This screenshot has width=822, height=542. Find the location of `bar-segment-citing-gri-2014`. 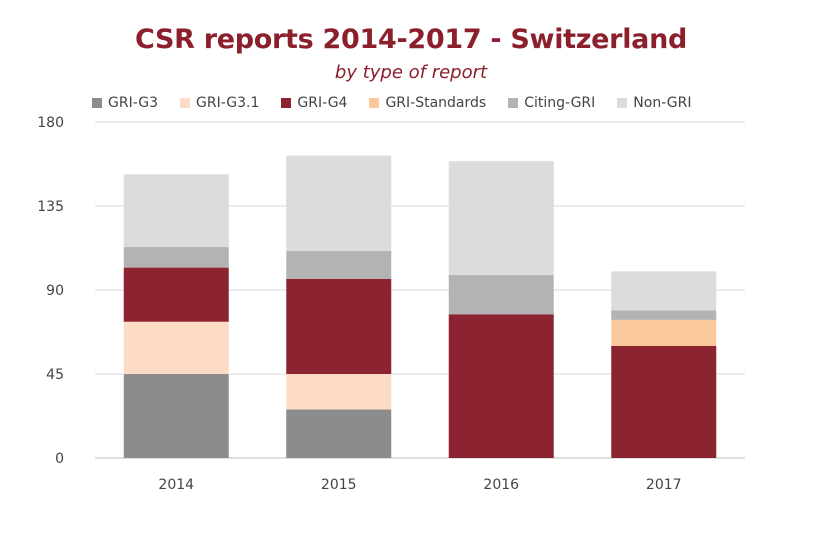

bar-segment-citing-gri-2014 is located at coordinates (176, 257).